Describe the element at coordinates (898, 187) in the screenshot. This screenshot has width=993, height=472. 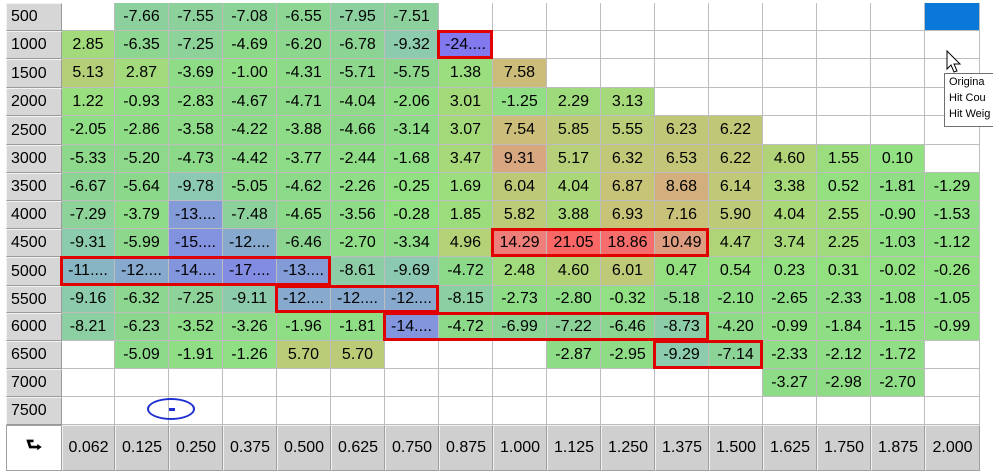
I see `table-cell: -1.81` at that location.